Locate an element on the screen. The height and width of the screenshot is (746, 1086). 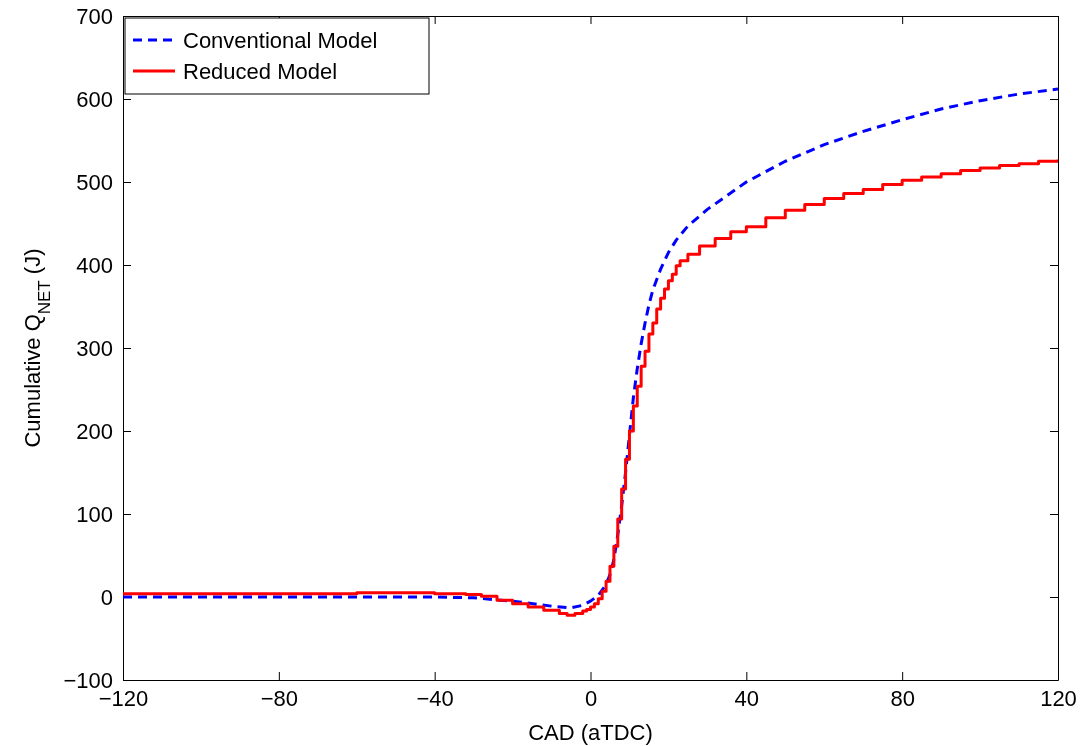
y-tick-label: 700 is located at coordinates (94, 16).